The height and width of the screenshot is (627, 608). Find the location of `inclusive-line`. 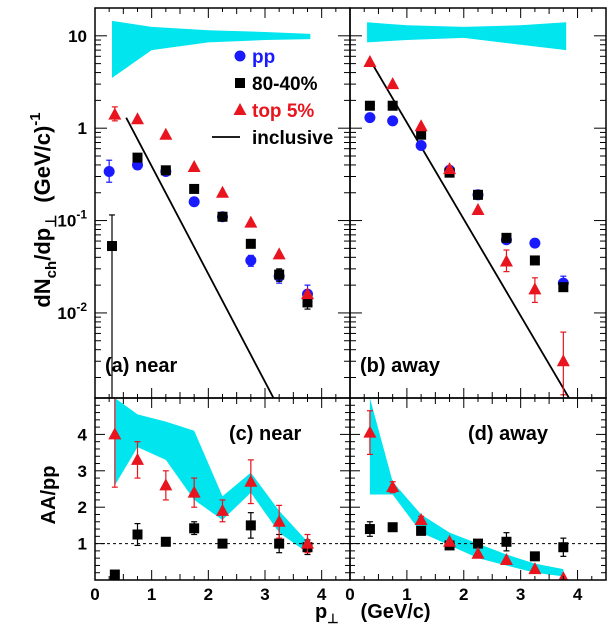

inclusive-line is located at coordinates (200, 257).